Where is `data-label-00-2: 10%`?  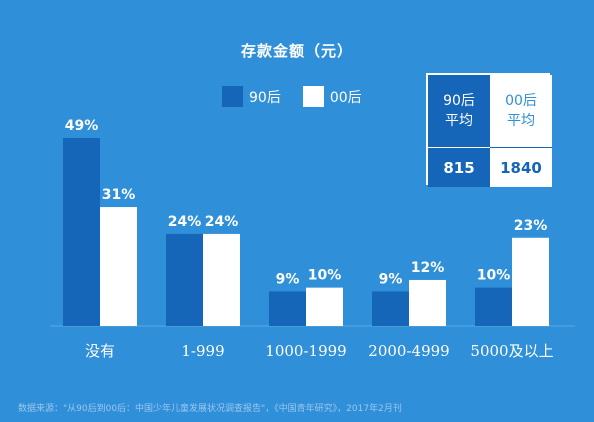 data-label-00-2: 10% is located at coordinates (325, 276).